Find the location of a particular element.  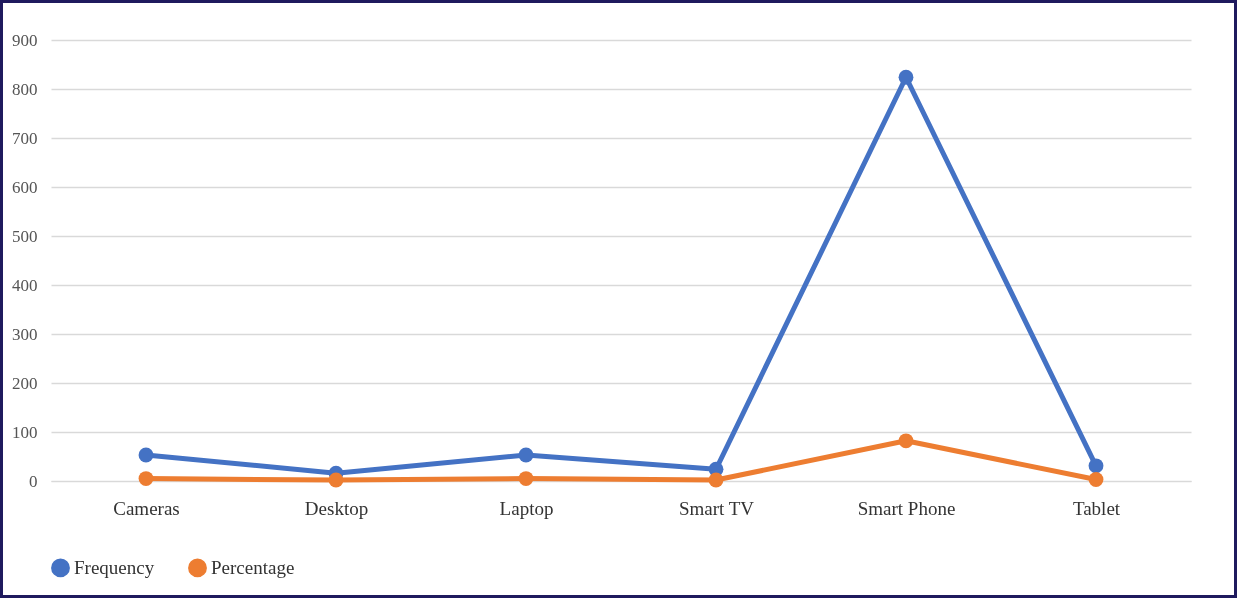

y-tick-label: 500 is located at coordinates (25, 236).